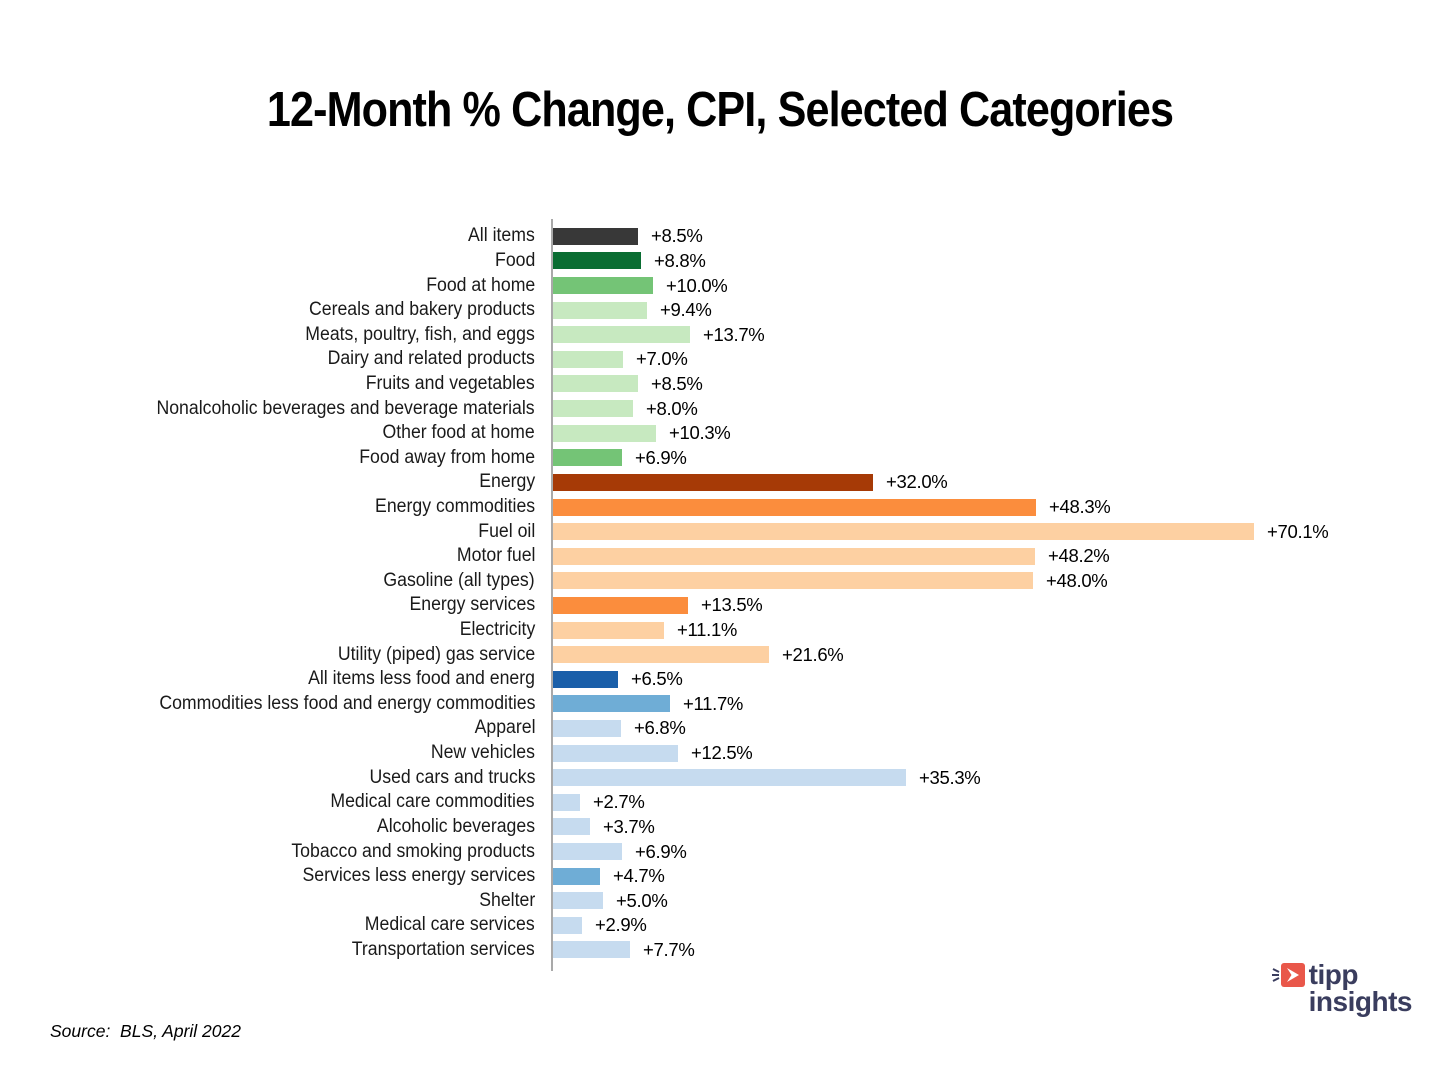 The image size is (1440, 1080). I want to click on category-label: Food at home, so click(480, 285).